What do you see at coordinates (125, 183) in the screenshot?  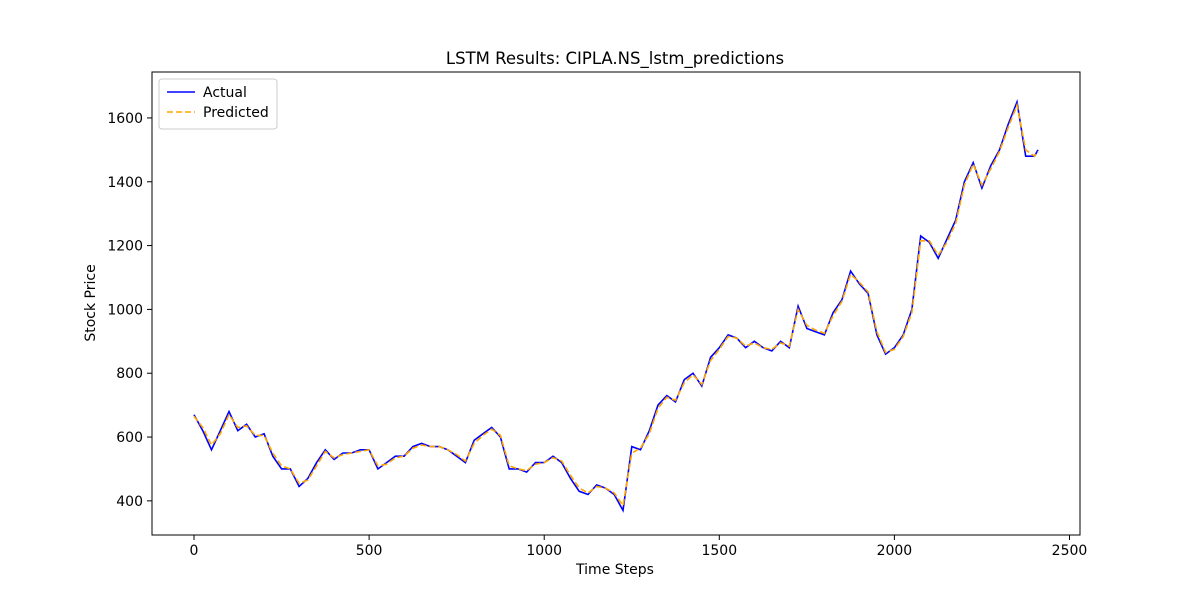 I see `y-tick-label: 1400` at bounding box center [125, 183].